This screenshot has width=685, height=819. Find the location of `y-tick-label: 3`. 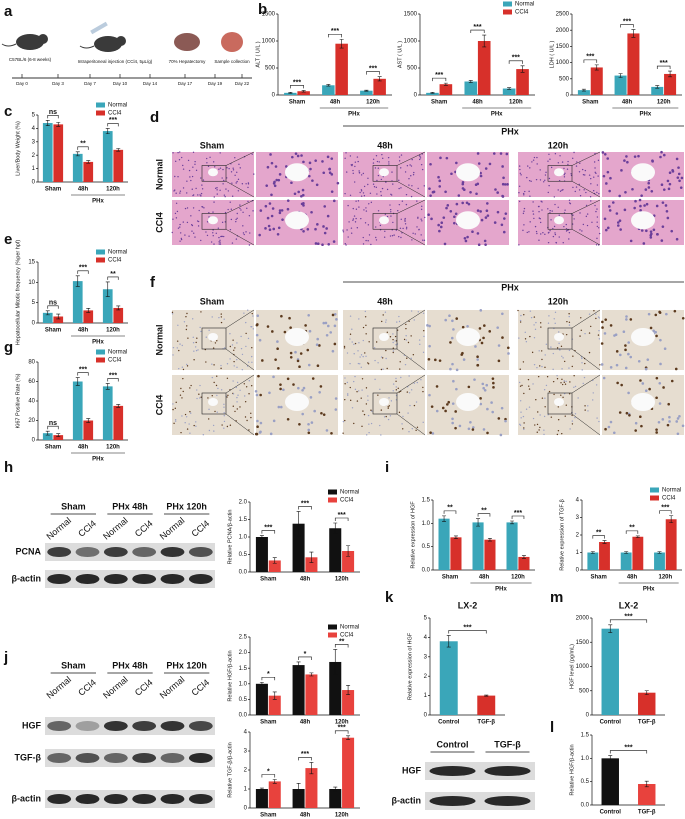

y-tick-label: 3 is located at coordinates (246, 752).